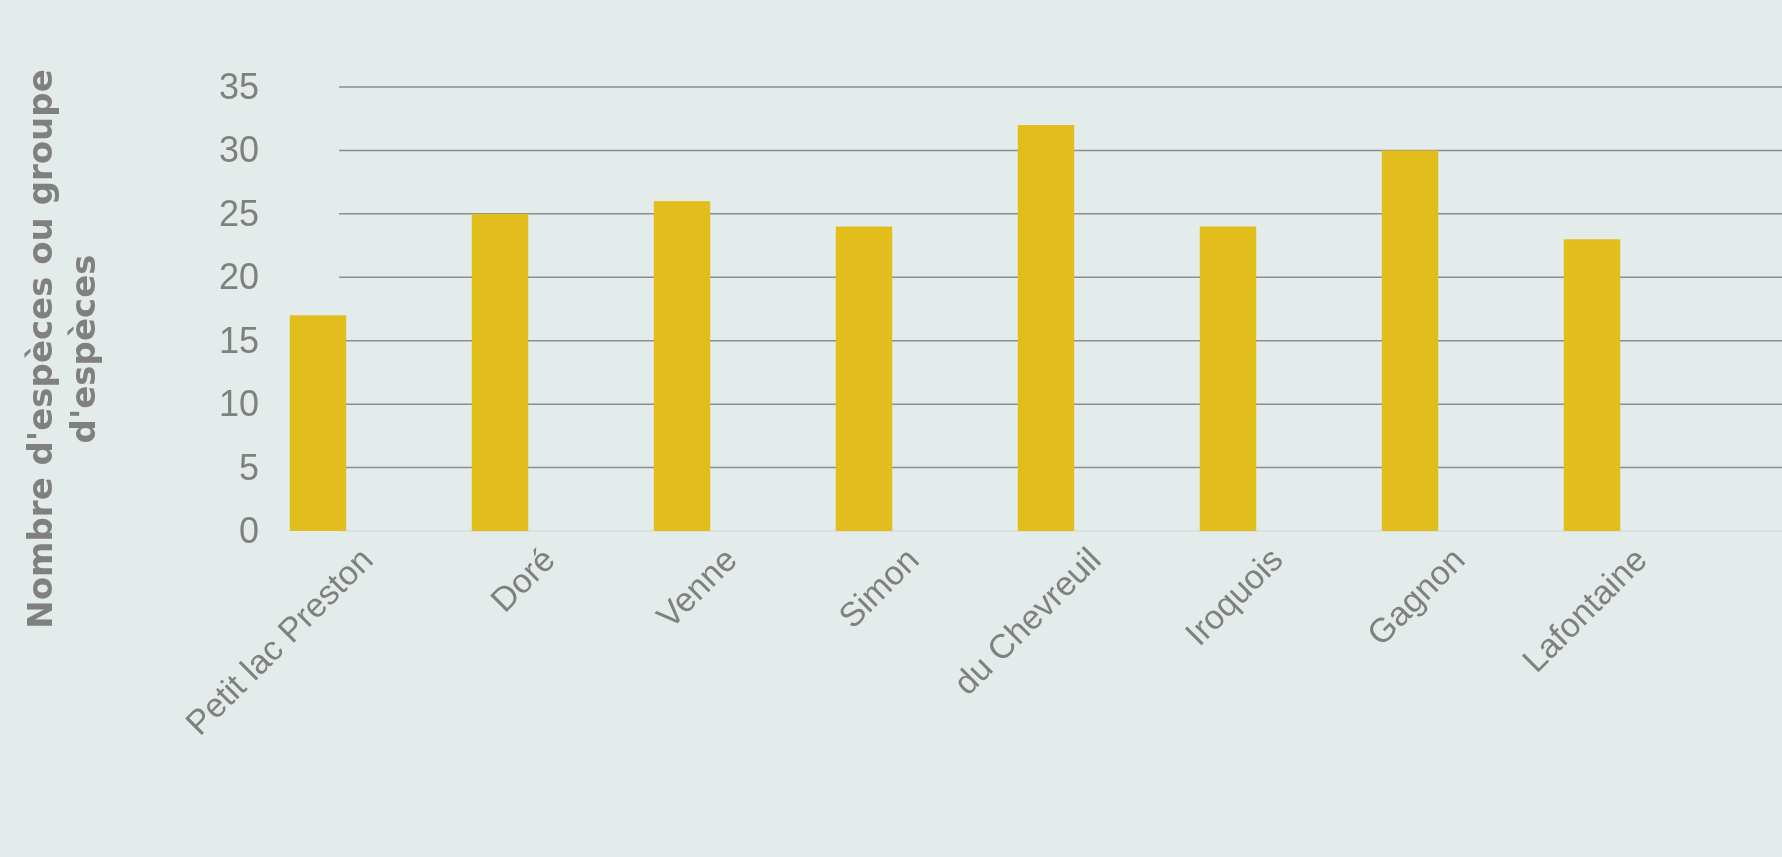  Describe the element at coordinates (61, 349) in the screenshot. I see `y-axis-title: Nombre d'espèces ou groupe d'espèces` at that location.